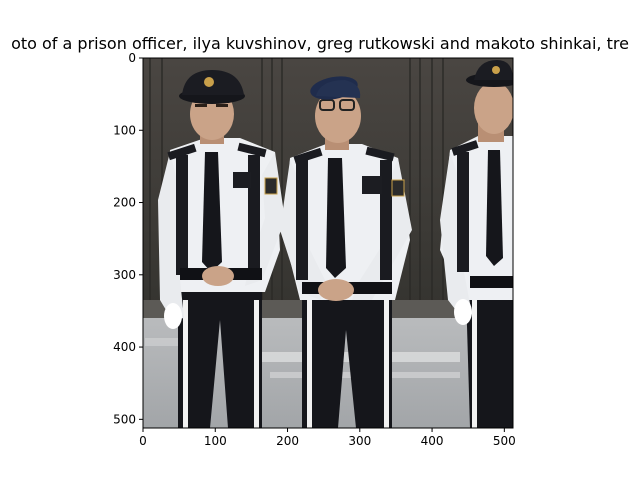 The width and height of the screenshot is (640, 480). What do you see at coordinates (165, 342) in the screenshot?
I see `road-marking` at bounding box center [165, 342].